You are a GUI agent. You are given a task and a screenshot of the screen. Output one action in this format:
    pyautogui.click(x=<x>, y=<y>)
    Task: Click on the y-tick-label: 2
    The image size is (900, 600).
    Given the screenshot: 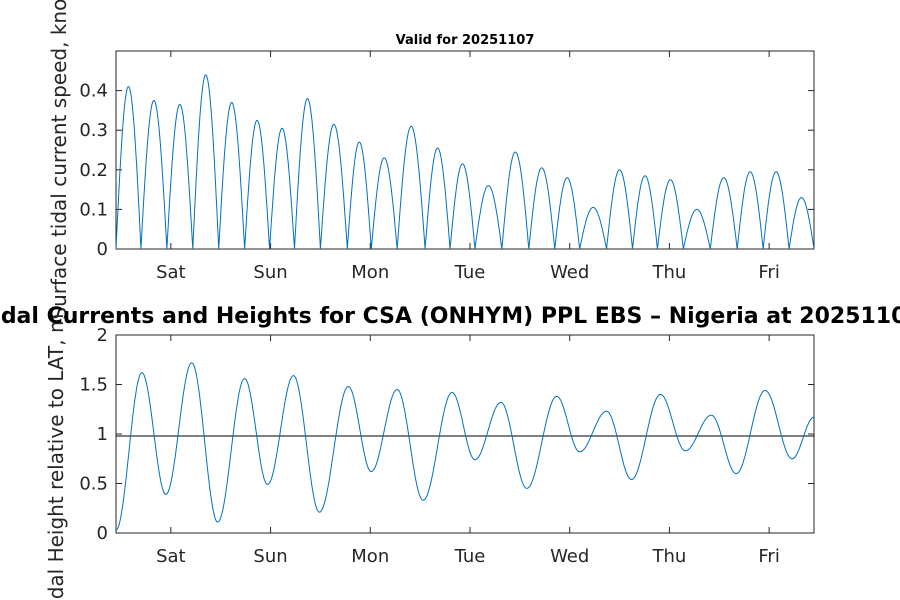 What is the action you would take?
    pyautogui.click(x=102, y=335)
    